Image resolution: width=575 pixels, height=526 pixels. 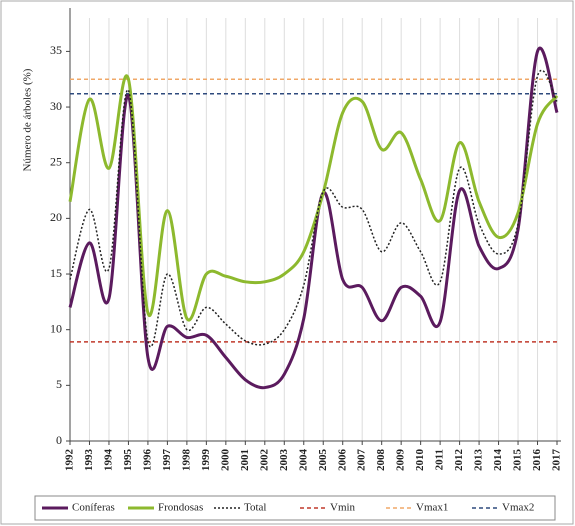 I want to click on legend, so click(x=295, y=508).